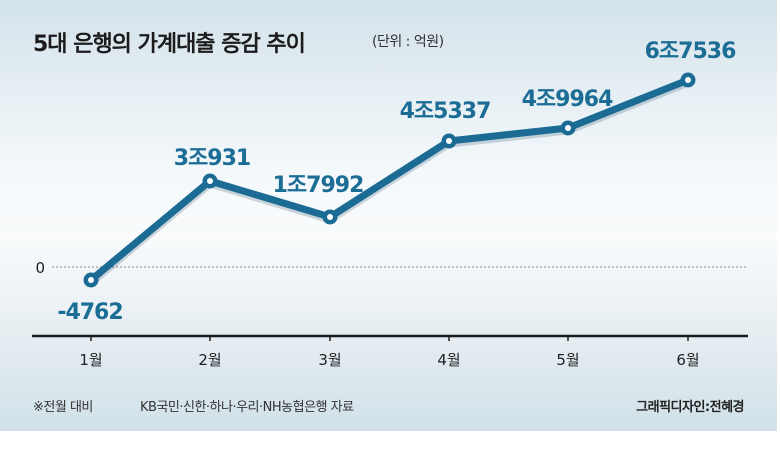 The height and width of the screenshot is (463, 780). I want to click on x-label-jun: 6월, so click(687, 360).